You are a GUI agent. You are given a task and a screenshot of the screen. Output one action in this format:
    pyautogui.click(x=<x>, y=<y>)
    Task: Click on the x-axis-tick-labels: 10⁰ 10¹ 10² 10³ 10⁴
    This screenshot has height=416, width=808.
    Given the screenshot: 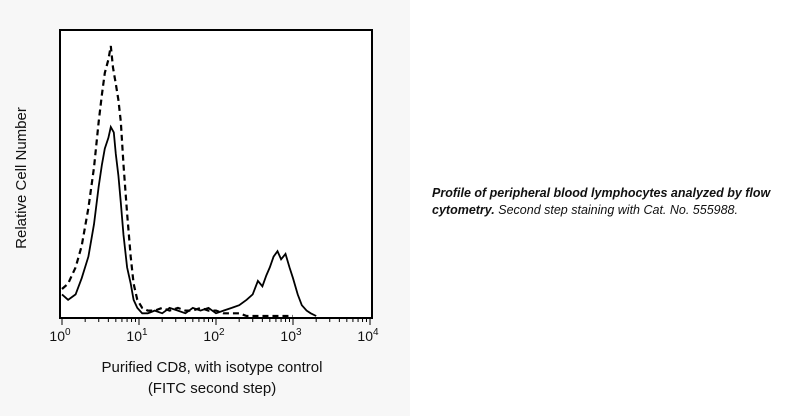 What is the action you would take?
    pyautogui.click(x=214, y=335)
    